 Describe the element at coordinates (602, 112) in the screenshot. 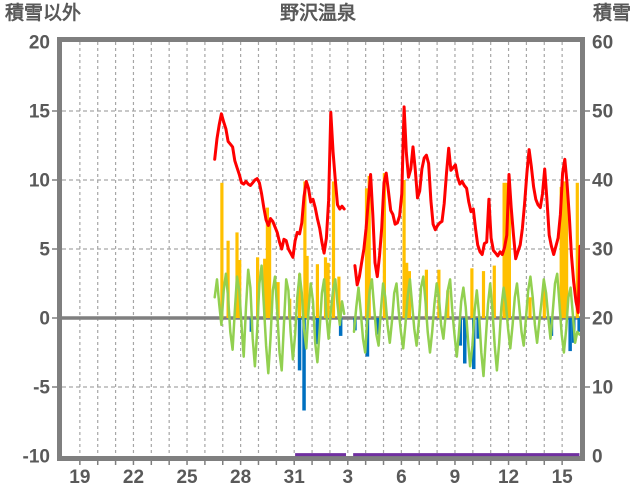

I see `svg-text: 50` at that location.